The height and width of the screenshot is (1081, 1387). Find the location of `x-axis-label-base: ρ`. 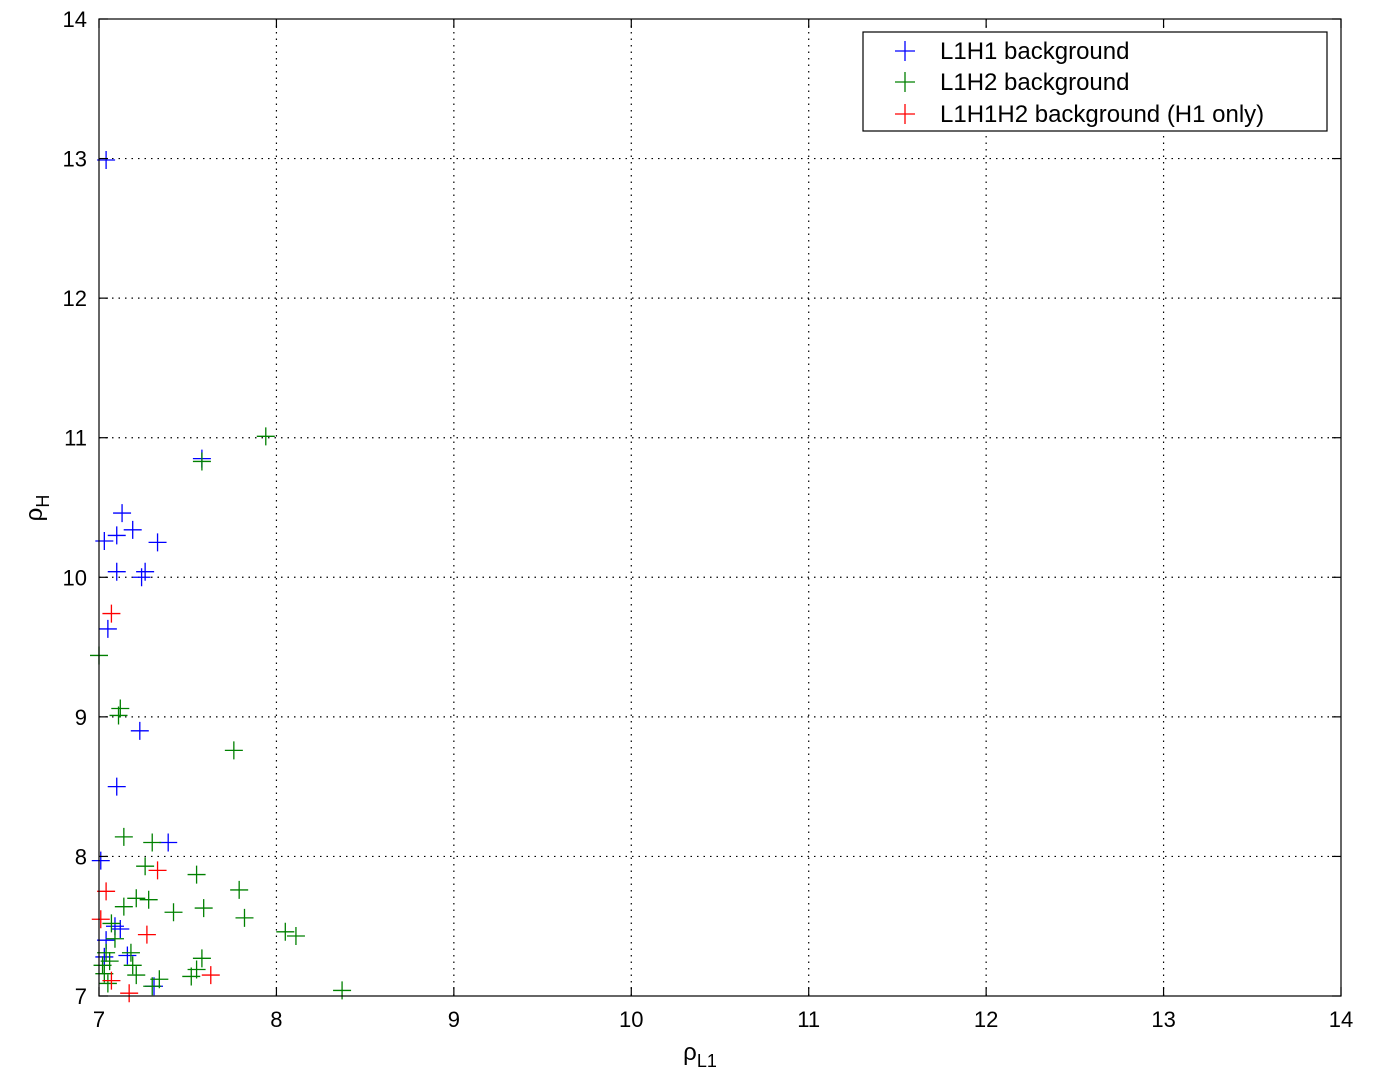

x-axis-label-base: ρ is located at coordinates (690, 1052).